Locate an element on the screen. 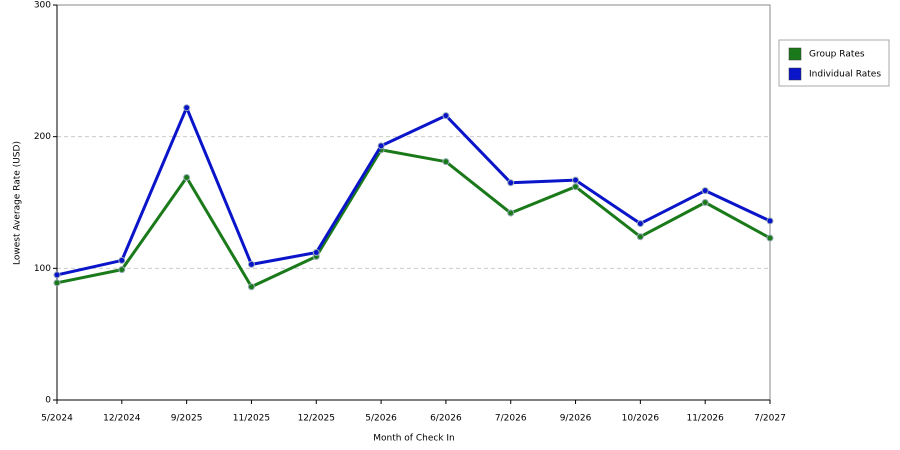 Image resolution: width=900 pixels, height=450 pixels. x-tick-label: 9/2025 is located at coordinates (187, 419).